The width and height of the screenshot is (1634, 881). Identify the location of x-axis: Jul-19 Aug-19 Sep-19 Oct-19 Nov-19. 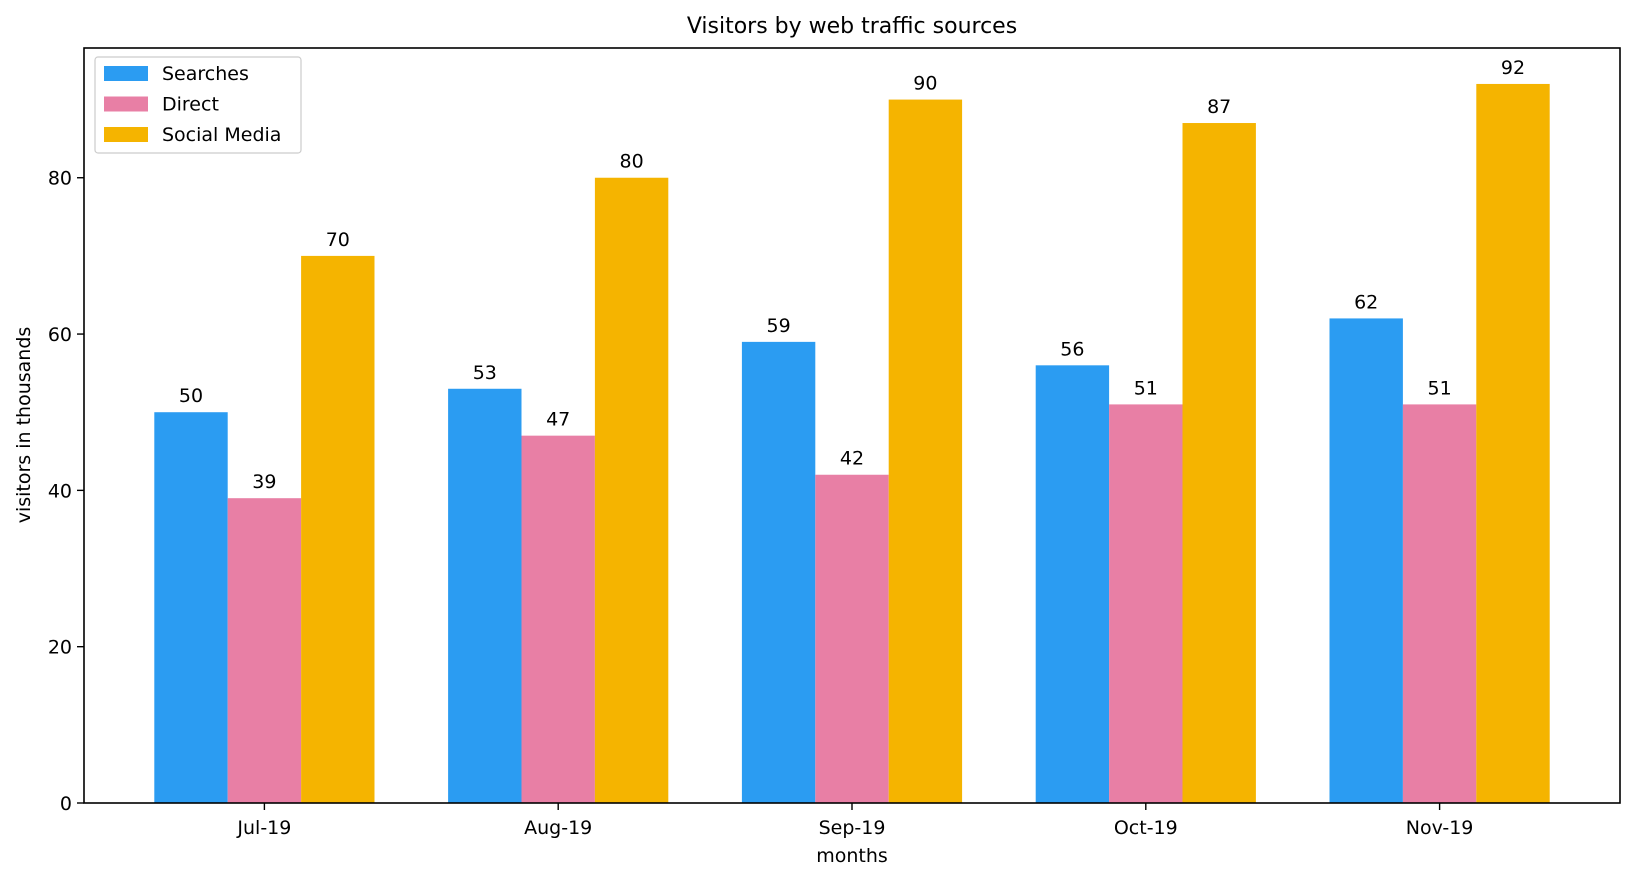
(854, 821).